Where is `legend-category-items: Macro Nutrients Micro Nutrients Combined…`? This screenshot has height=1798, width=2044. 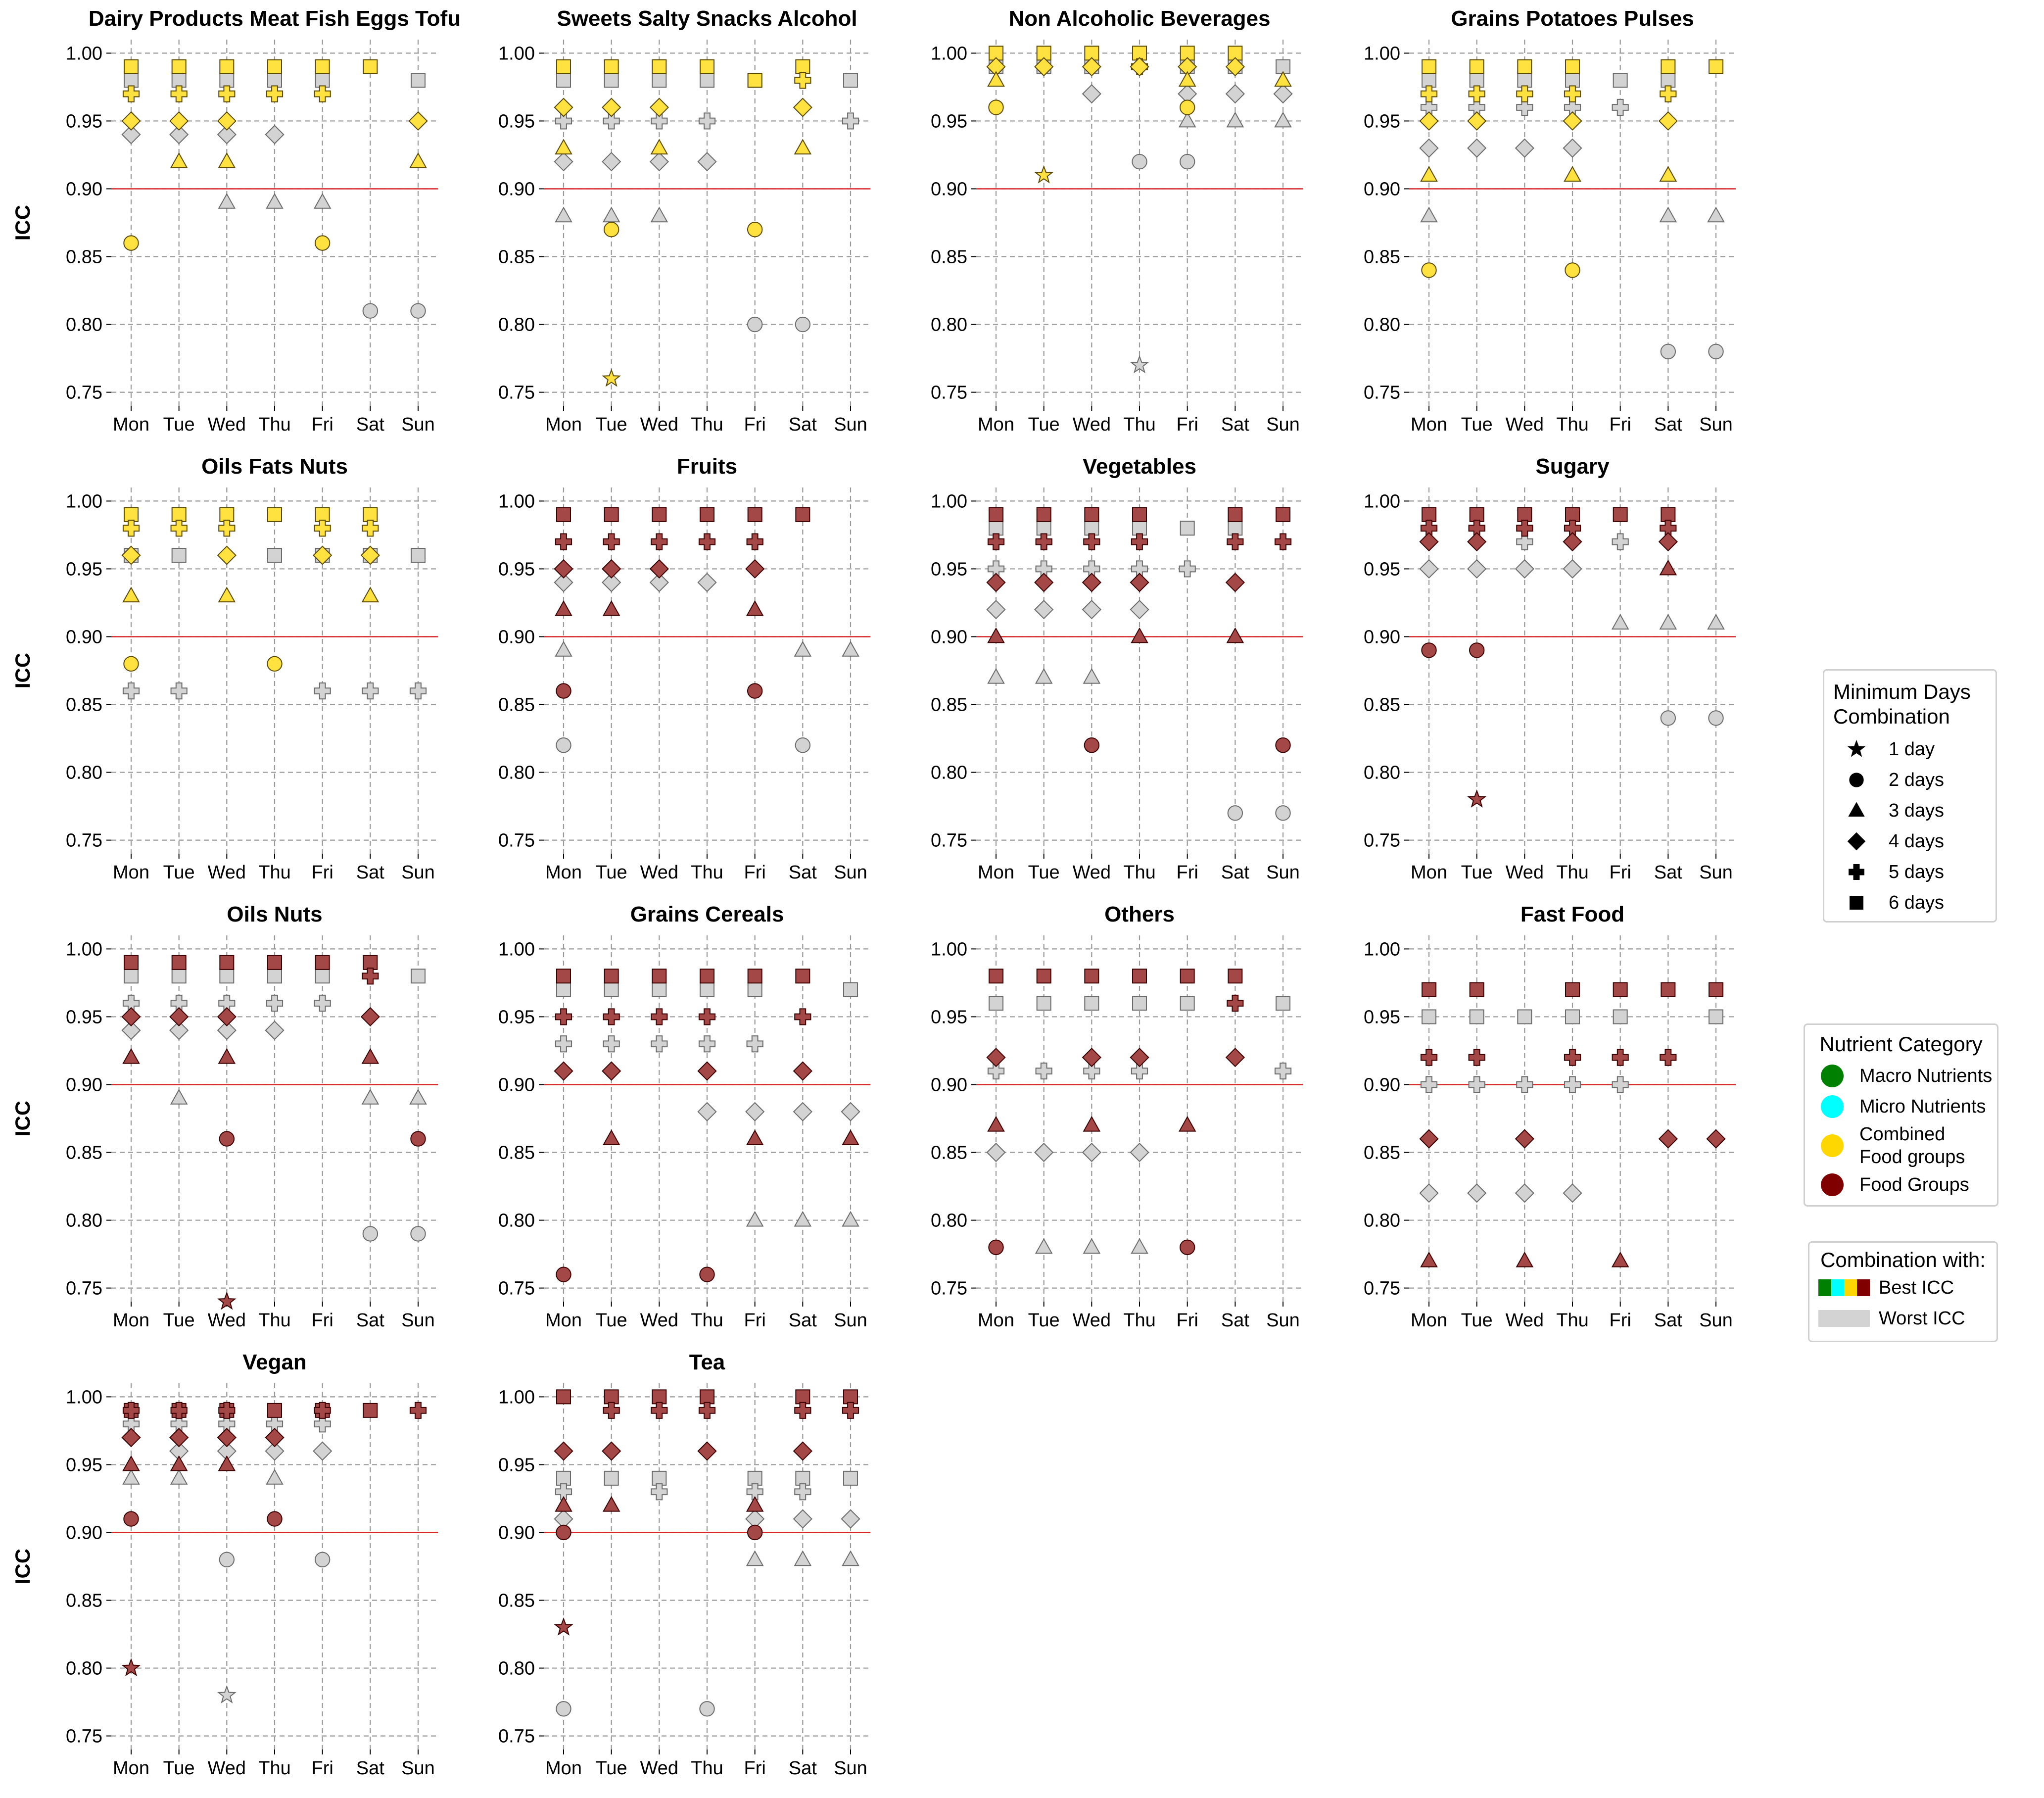
legend-category-items: Macro Nutrients Micro Nutrients Combined… is located at coordinates (1901, 1130).